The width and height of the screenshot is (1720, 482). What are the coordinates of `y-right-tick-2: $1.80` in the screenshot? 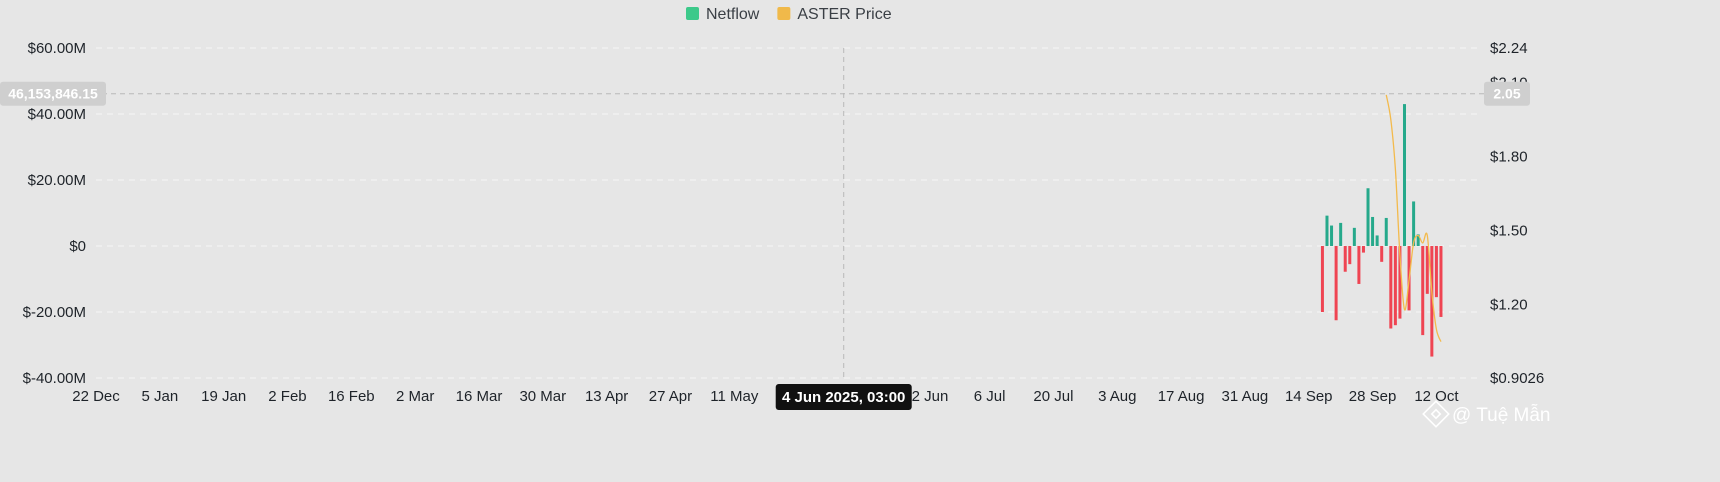 It's located at (1509, 157).